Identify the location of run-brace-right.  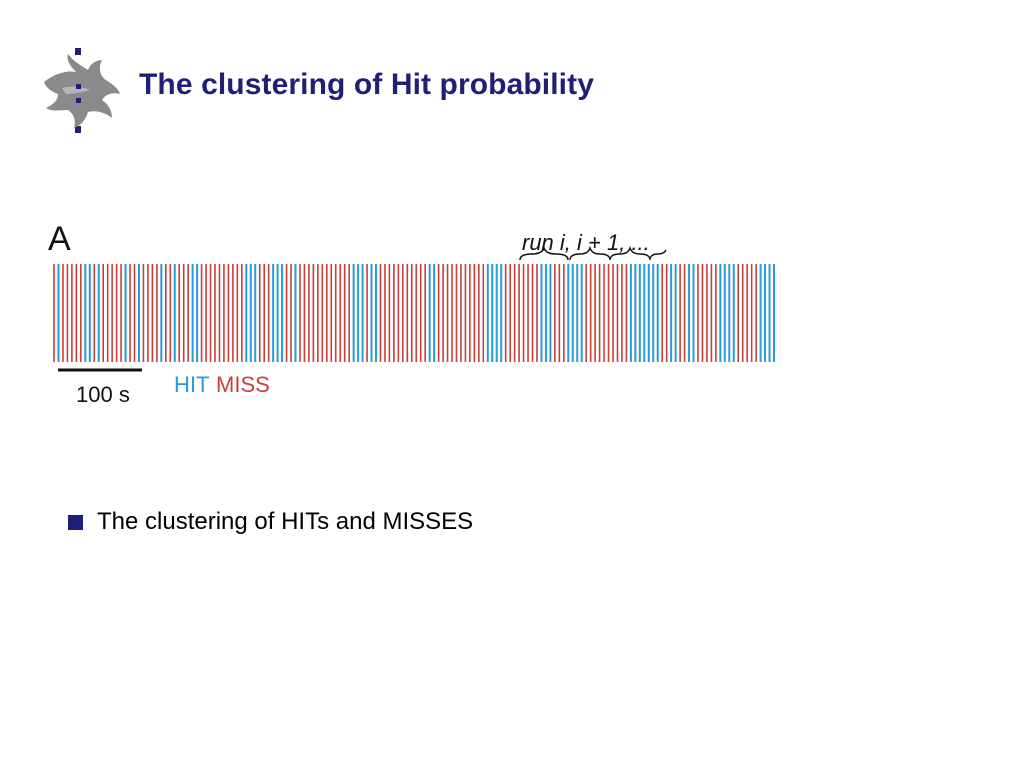
(618, 253).